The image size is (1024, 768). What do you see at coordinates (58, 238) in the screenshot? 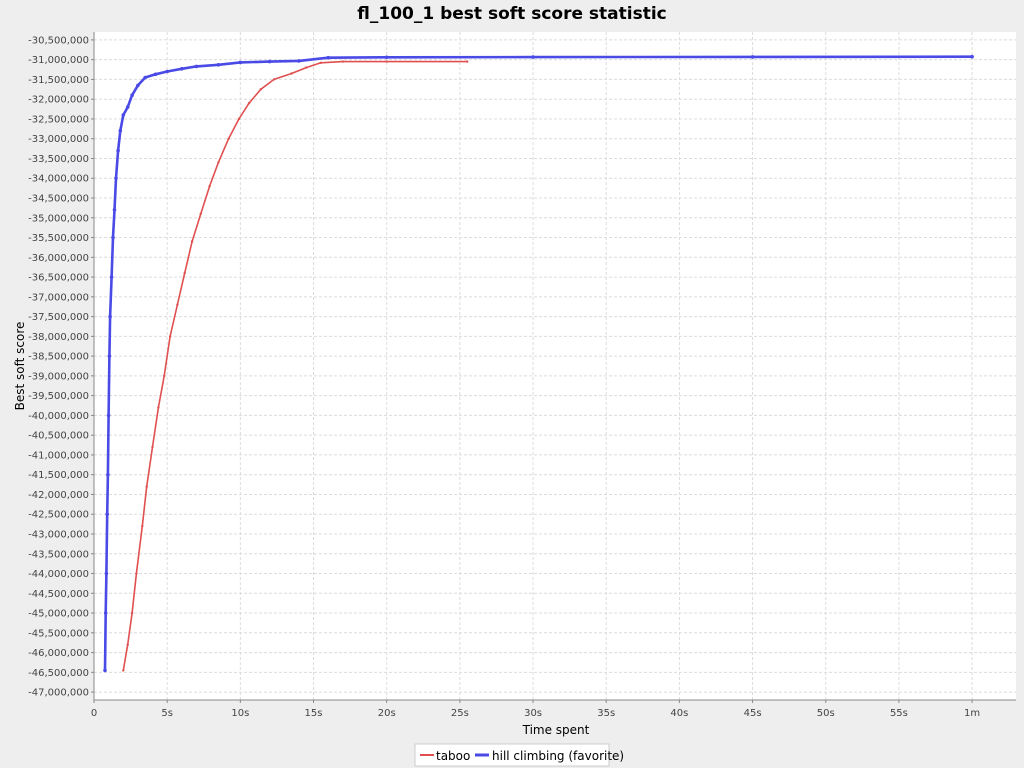
I see `y-tick-label: -35,500,000` at bounding box center [58, 238].